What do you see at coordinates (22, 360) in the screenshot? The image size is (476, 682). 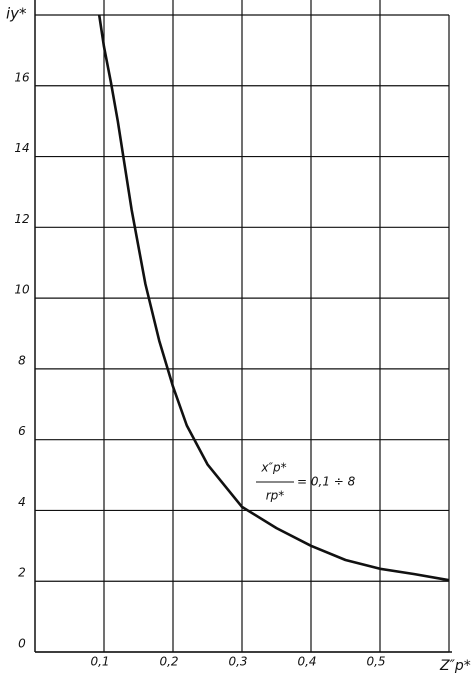 I see `y-tick-label: 8` at bounding box center [22, 360].